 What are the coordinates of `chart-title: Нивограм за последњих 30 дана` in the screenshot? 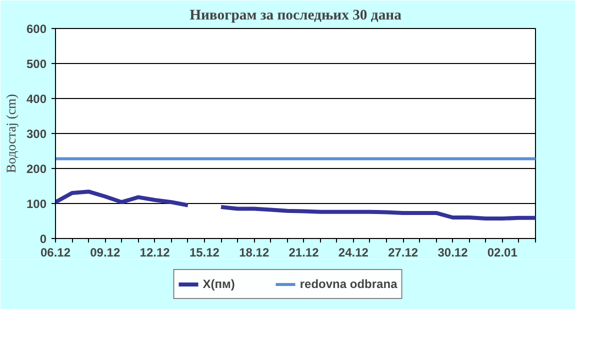 It's located at (296, 16).